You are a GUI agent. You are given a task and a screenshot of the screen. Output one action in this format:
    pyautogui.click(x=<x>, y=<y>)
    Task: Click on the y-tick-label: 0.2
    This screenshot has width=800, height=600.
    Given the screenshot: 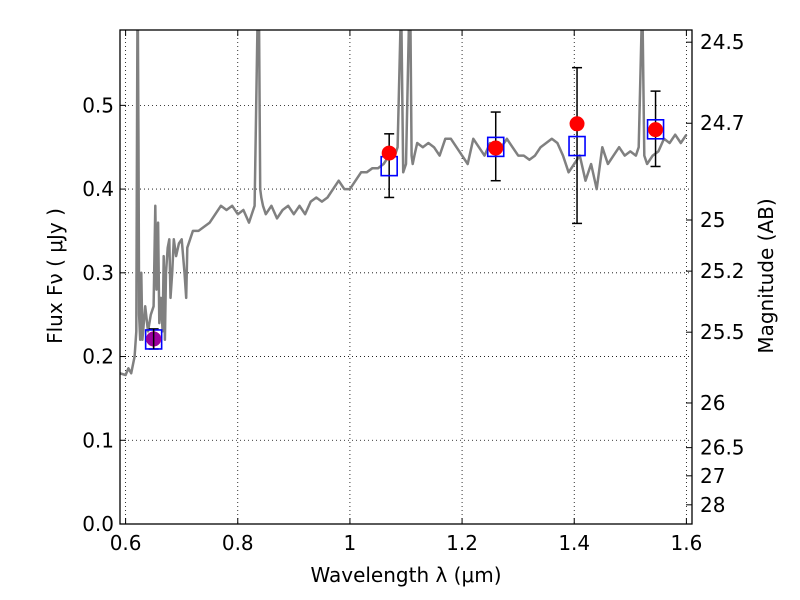 What is the action you would take?
    pyautogui.click(x=98, y=357)
    